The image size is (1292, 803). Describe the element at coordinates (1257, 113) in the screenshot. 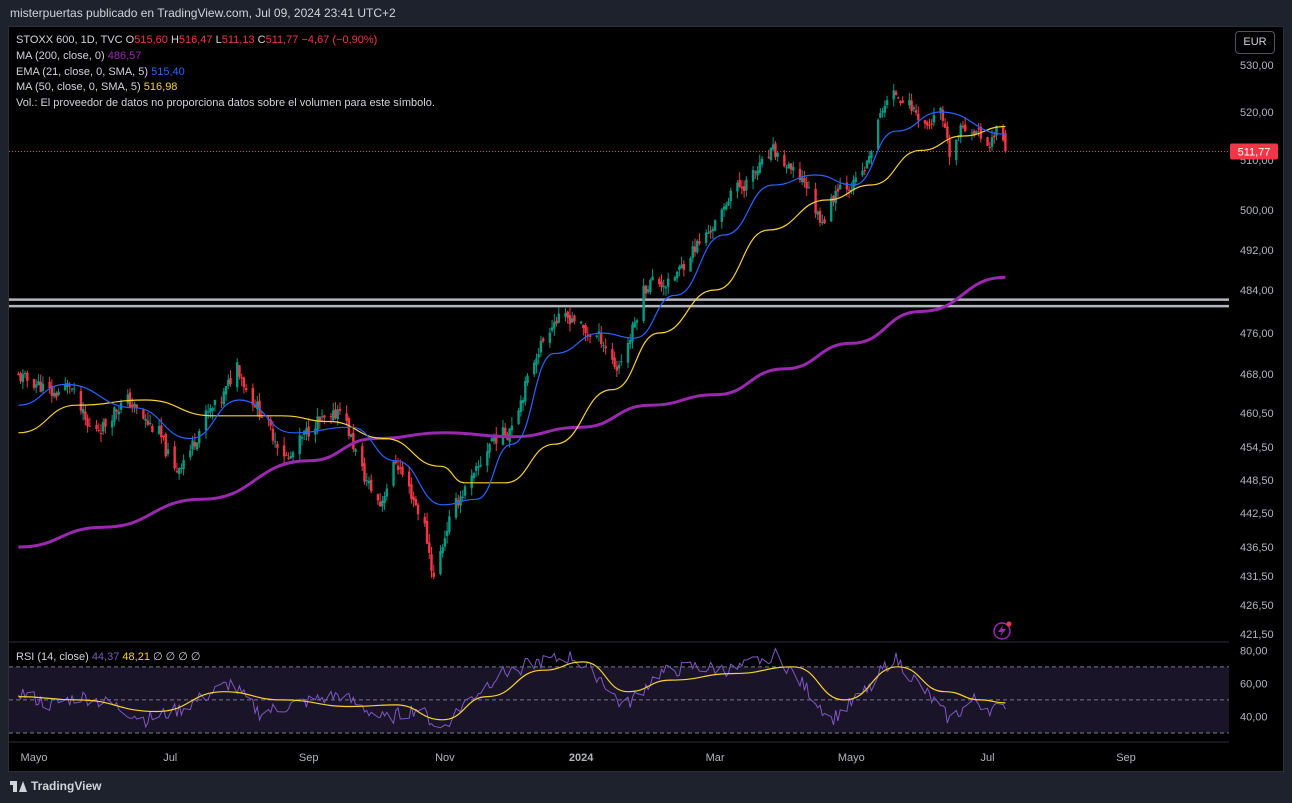

I see `price-tick-label: 520,00` at that location.